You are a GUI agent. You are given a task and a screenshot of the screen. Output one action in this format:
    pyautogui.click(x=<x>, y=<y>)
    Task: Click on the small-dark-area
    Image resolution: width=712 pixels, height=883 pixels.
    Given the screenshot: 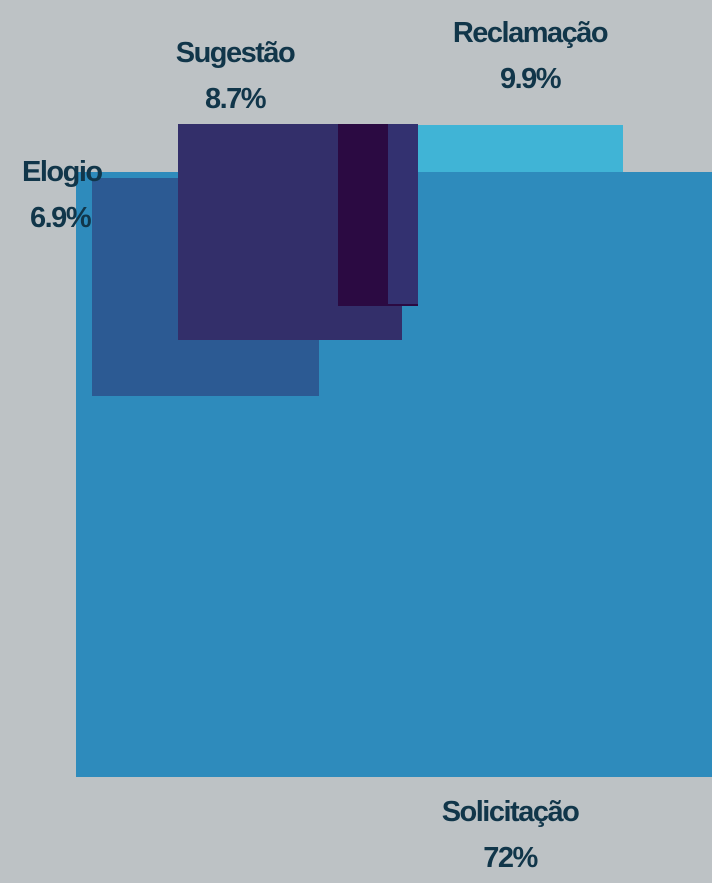 What is the action you would take?
    pyautogui.click(x=363, y=215)
    